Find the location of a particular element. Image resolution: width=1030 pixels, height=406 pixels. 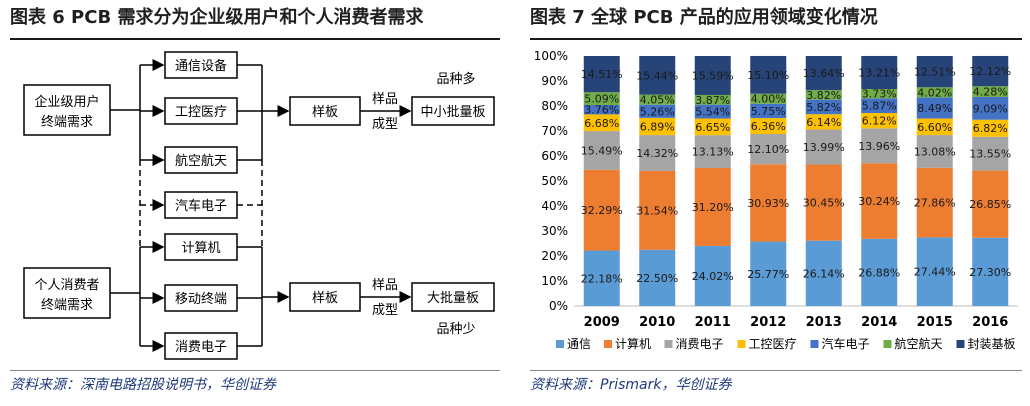

data-label: 26.85% is located at coordinates (990, 204).